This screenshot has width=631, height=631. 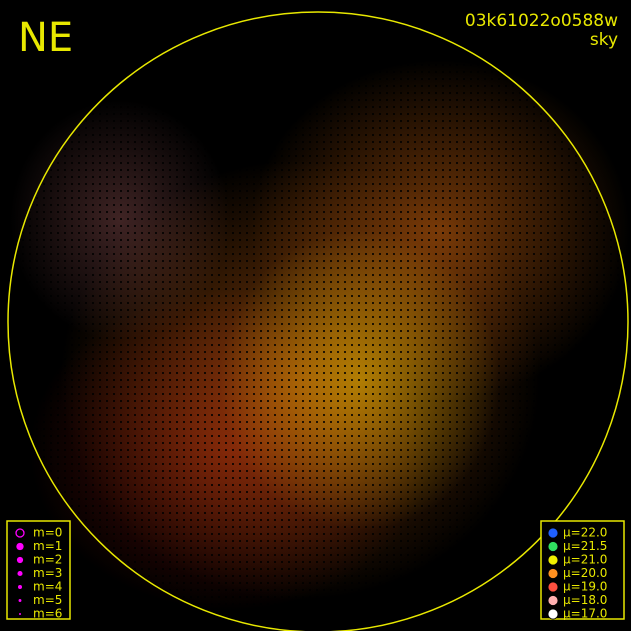 I want to click on brightness-label: μ=19.0, so click(x=585, y=587).